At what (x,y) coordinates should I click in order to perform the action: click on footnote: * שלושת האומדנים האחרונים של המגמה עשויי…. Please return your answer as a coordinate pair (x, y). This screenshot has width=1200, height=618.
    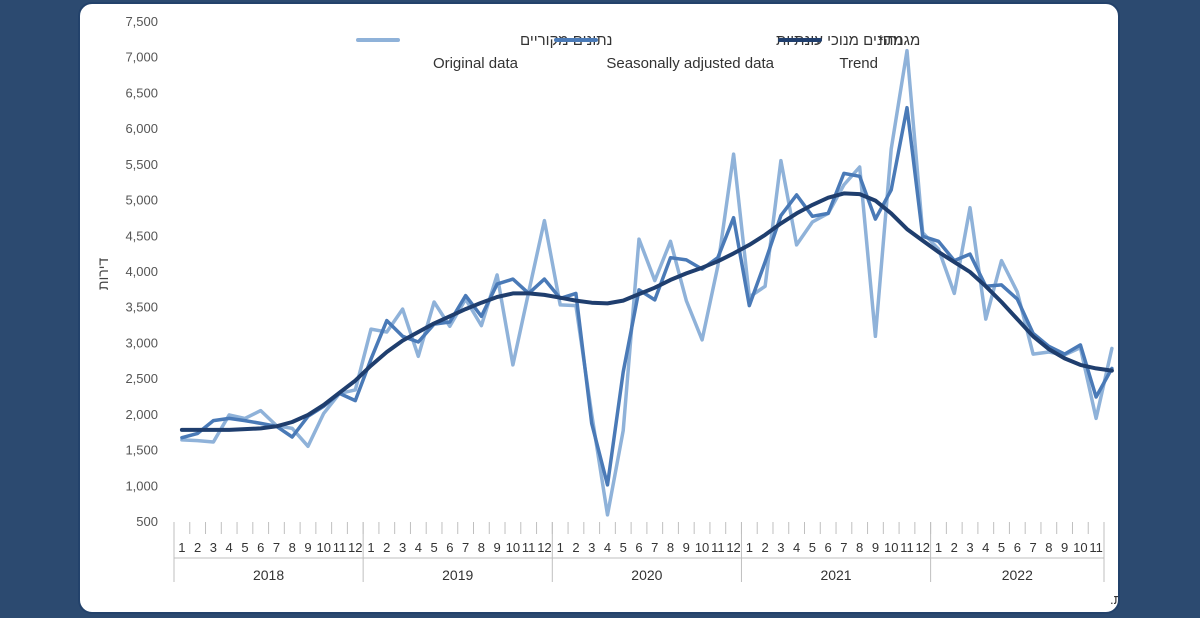
    Looking at the image, I should click on (1115, 599).